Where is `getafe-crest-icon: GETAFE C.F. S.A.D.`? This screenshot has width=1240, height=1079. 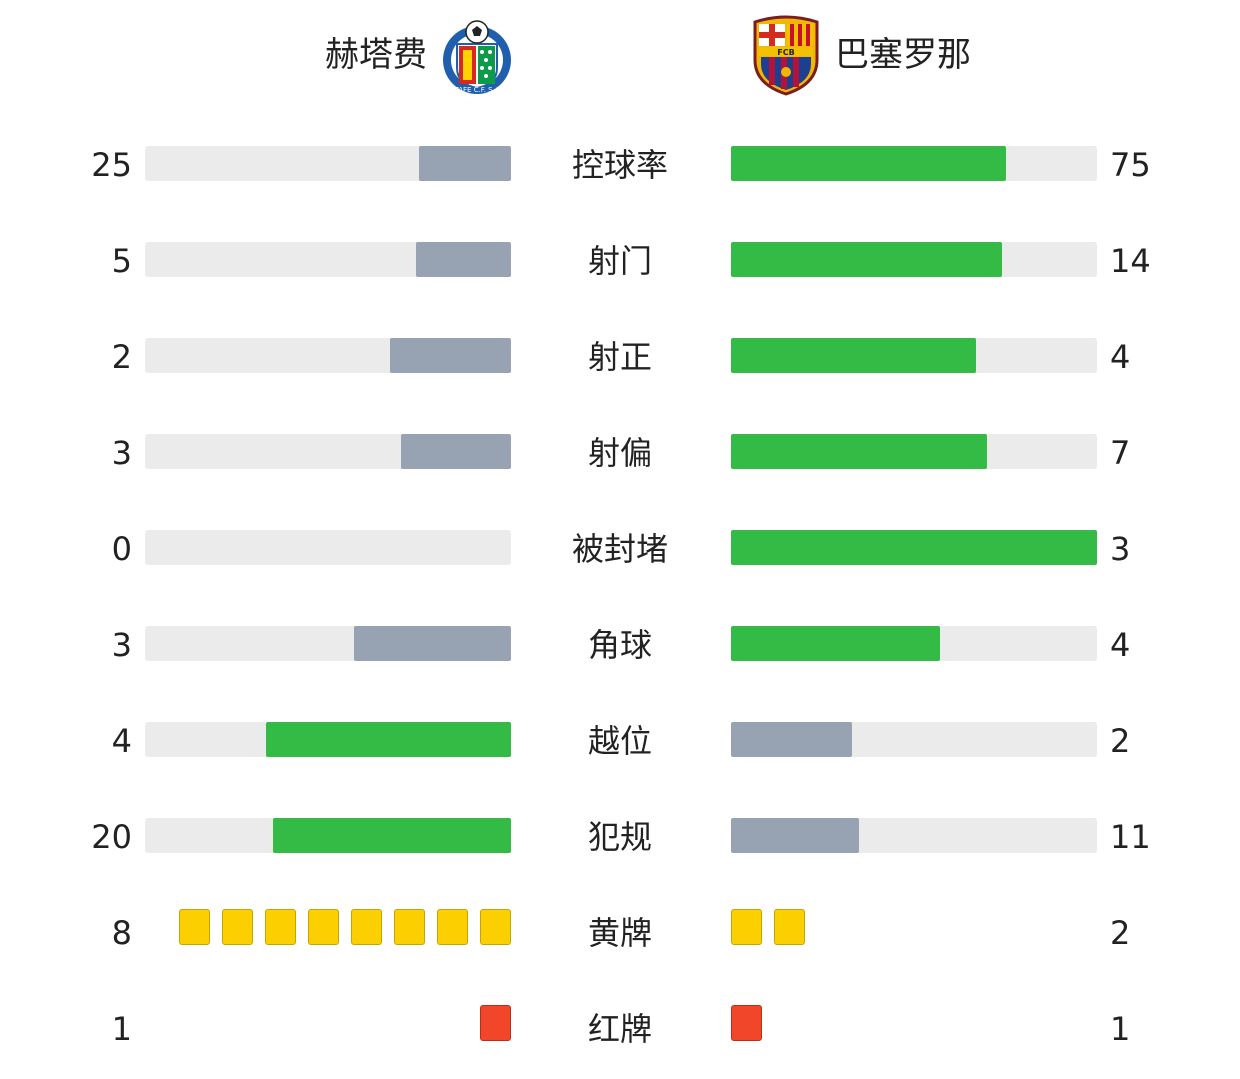 getafe-crest-icon: GETAFE C.F. S.A.D. is located at coordinates (477, 57).